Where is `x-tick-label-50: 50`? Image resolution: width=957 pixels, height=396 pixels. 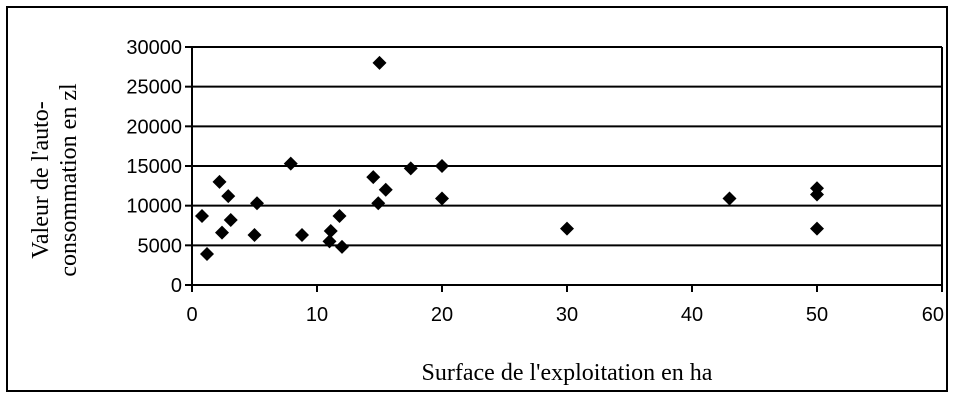 x-tick-label-50: 50 is located at coordinates (817, 315).